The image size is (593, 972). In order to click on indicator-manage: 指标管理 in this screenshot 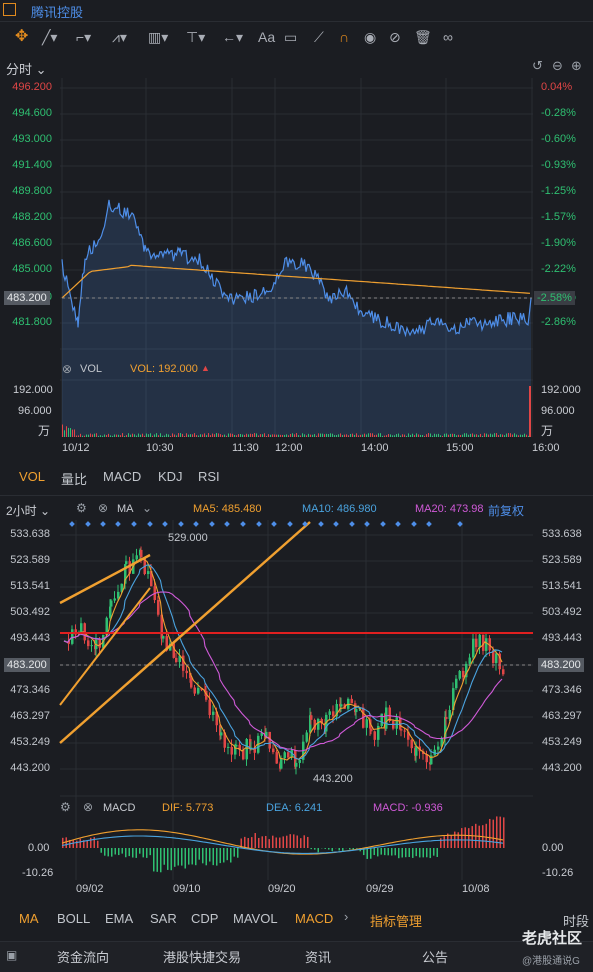, I will do `click(396, 921)`.